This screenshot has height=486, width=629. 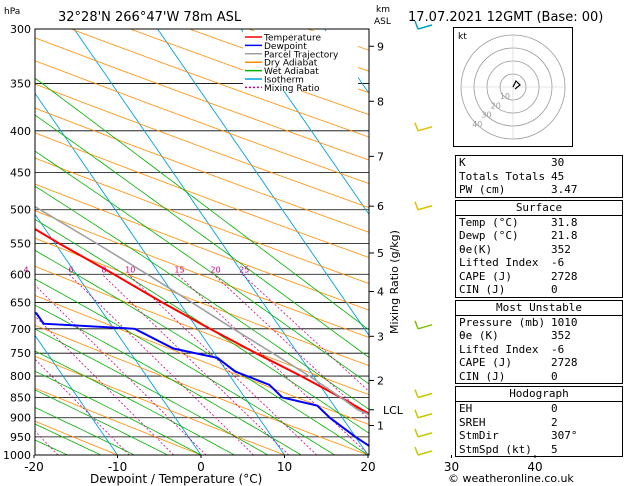 I want to click on asl-unit: ASL, so click(x=382, y=22).